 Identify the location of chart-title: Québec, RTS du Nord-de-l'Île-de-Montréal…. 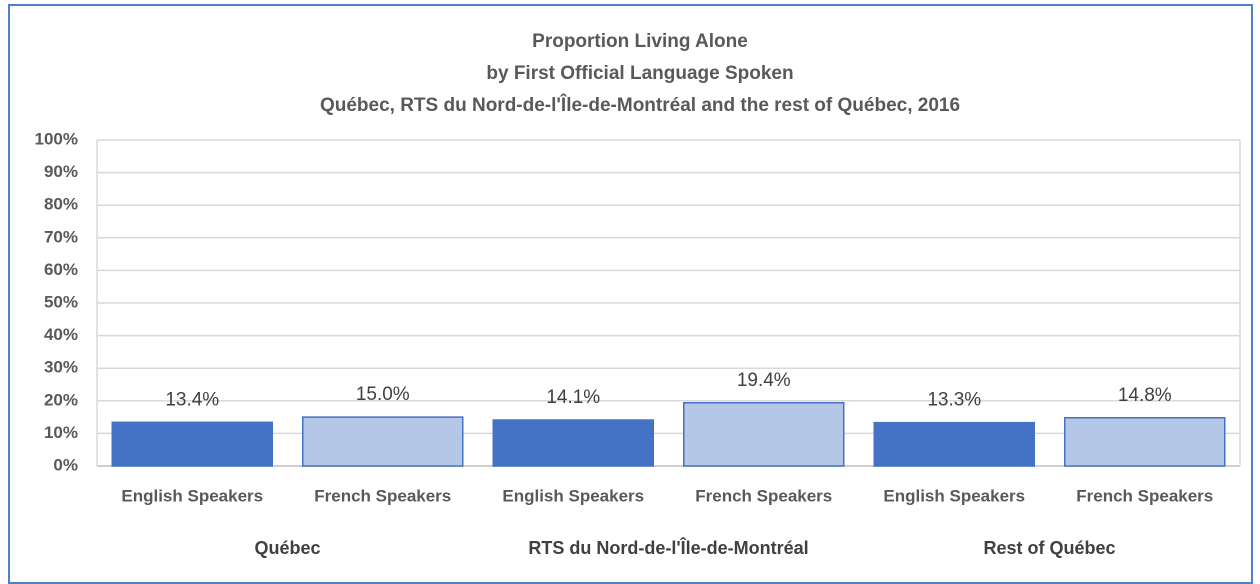
(640, 105).